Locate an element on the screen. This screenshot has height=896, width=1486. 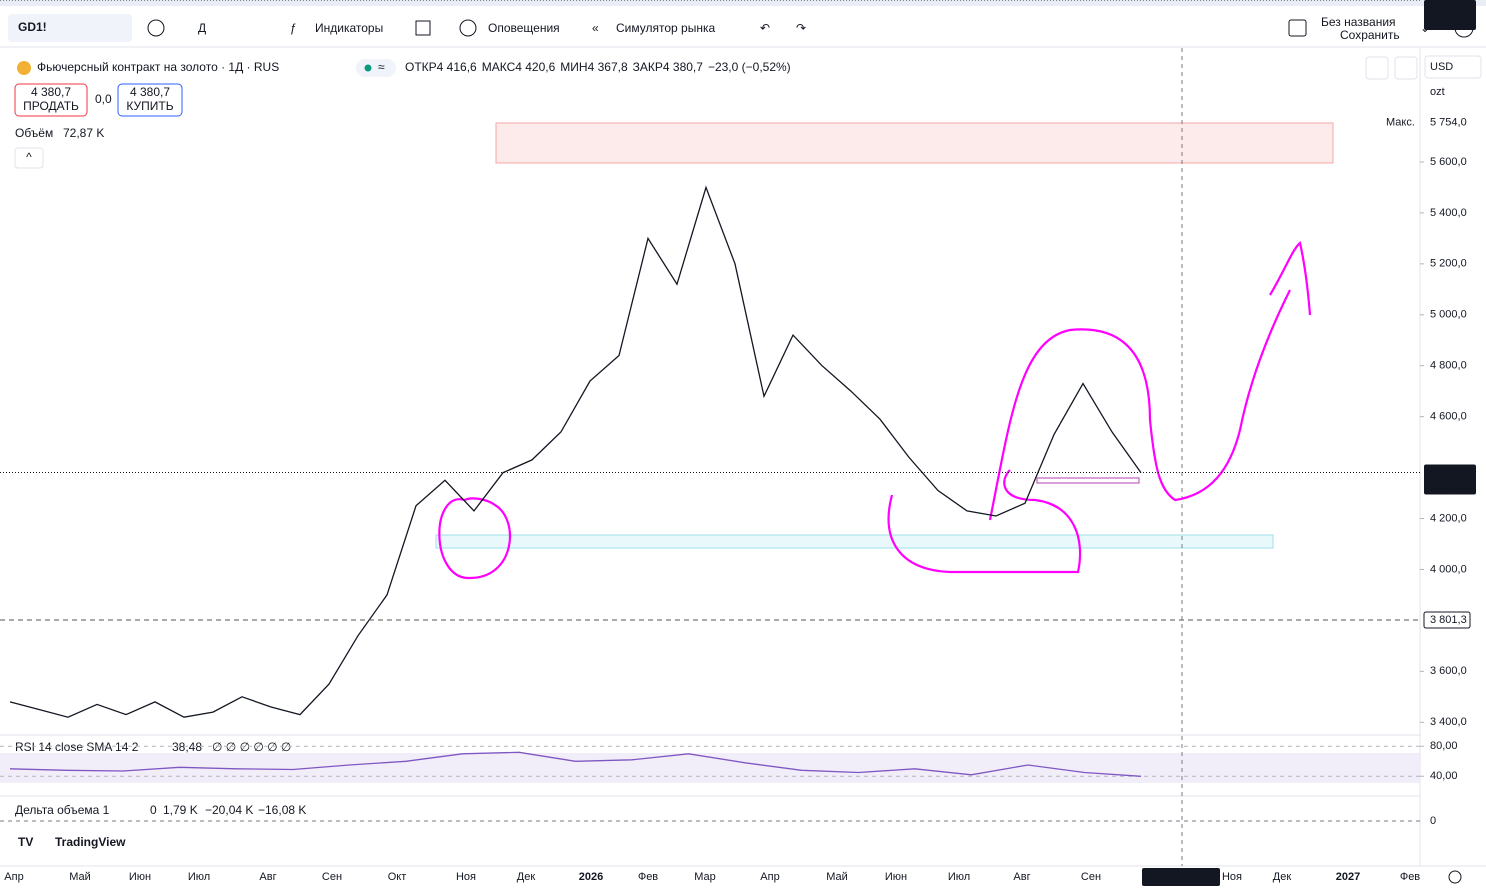
x-tick-label: Окт is located at coordinates (397, 877).